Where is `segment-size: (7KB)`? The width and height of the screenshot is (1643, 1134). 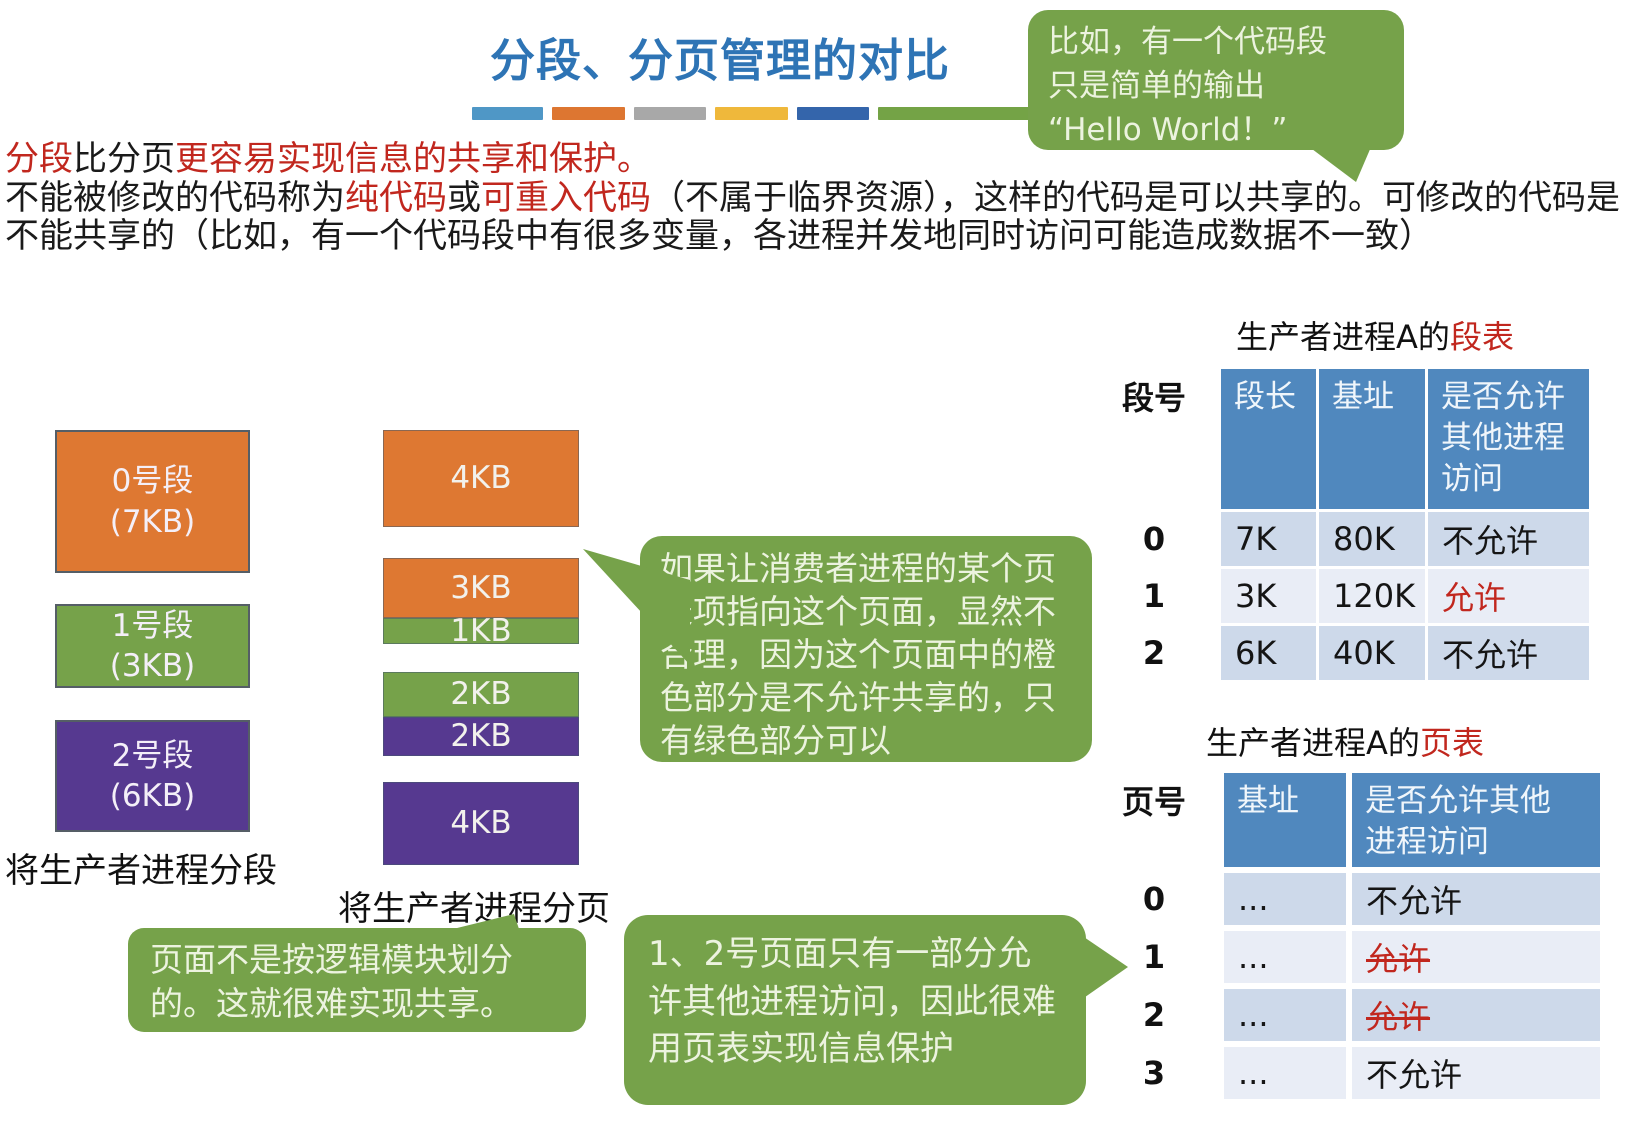 segment-size: (7KB) is located at coordinates (152, 521).